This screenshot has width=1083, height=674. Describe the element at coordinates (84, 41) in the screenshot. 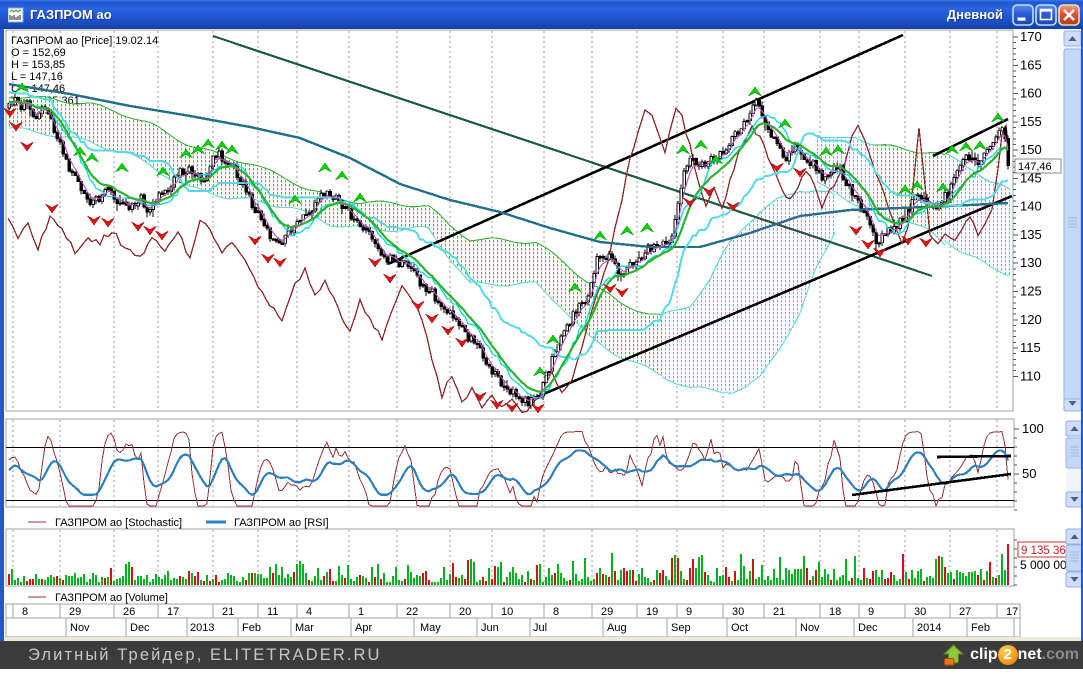

I see `svg-text: ГАЗПРОМ ао [Price] 19.02.14` at that location.